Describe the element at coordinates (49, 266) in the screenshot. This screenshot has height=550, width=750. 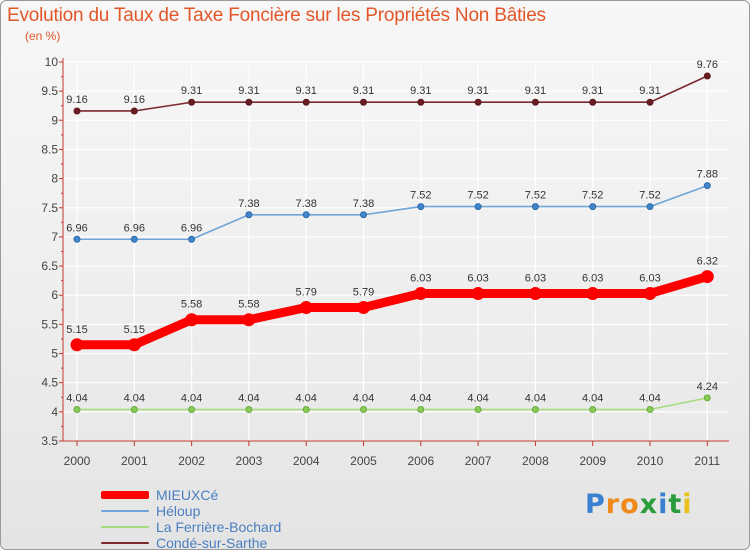
I see `y-tick-label: 6.5` at that location.